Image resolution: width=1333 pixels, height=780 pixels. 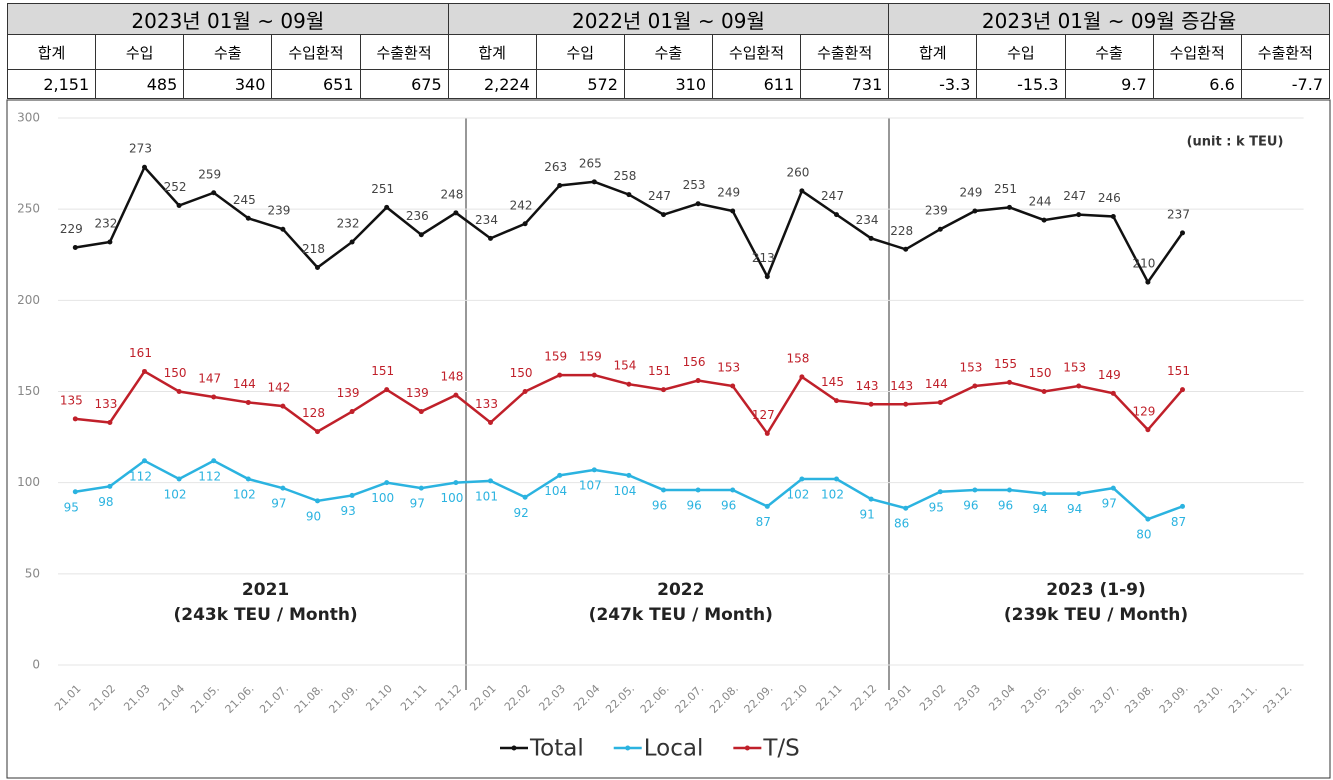 I want to click on y-tick-label: 300, so click(x=28, y=118).